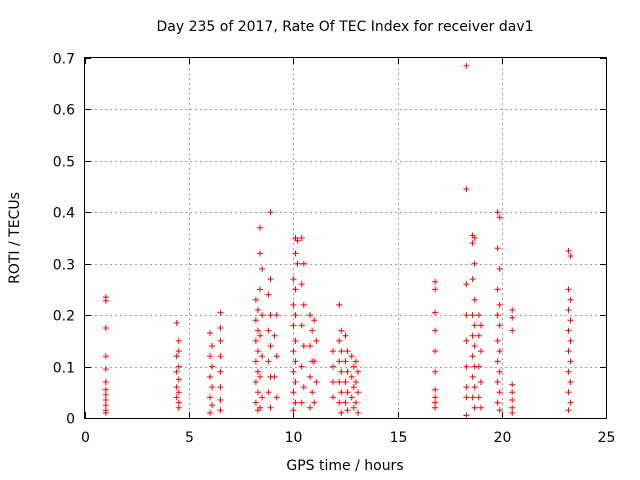  What do you see at coordinates (85, 438) in the screenshot?
I see `x-tick-label: 0` at bounding box center [85, 438].